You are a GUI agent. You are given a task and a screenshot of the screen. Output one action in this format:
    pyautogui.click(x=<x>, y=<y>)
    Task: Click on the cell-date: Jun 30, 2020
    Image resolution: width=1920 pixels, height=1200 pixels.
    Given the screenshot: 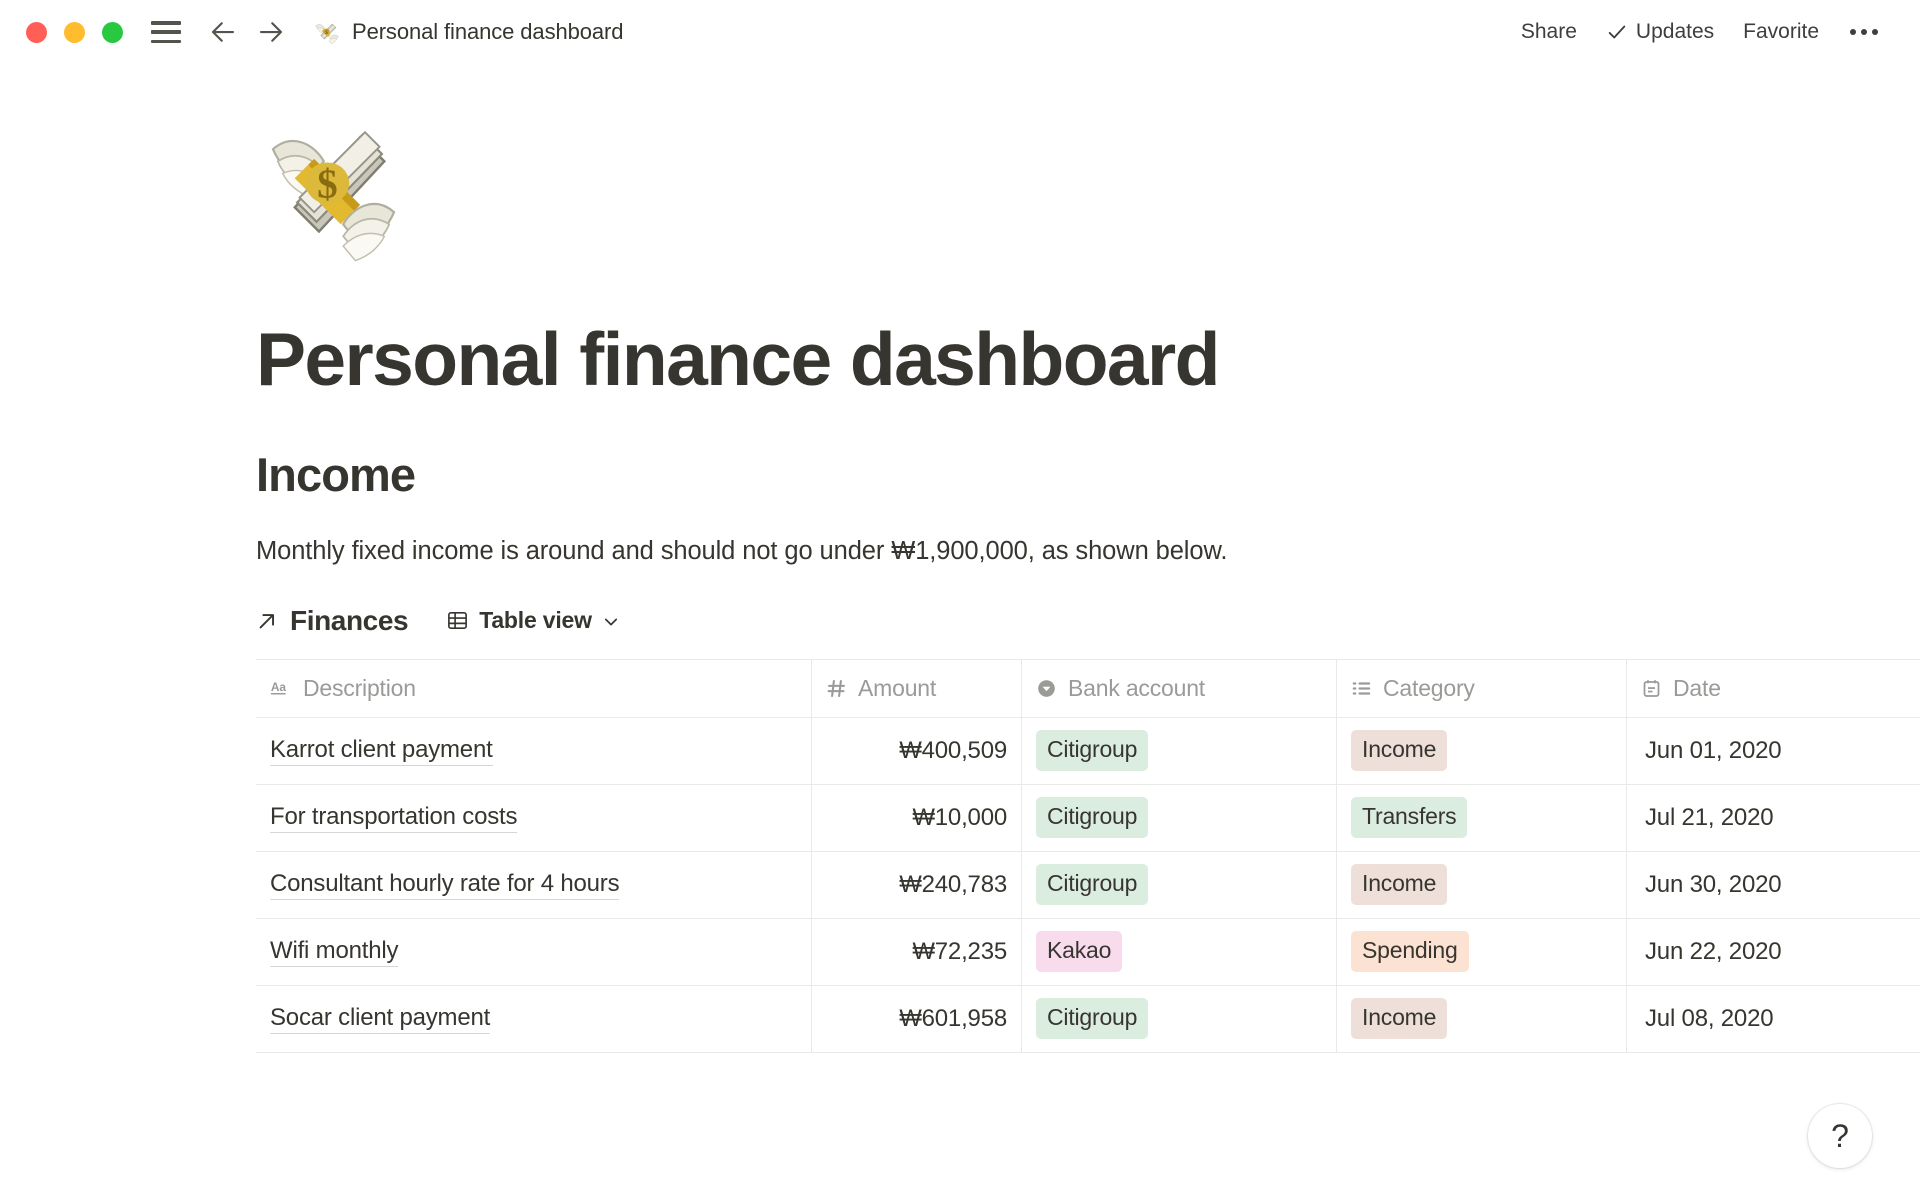 What is the action you would take?
    pyautogui.click(x=1773, y=885)
    